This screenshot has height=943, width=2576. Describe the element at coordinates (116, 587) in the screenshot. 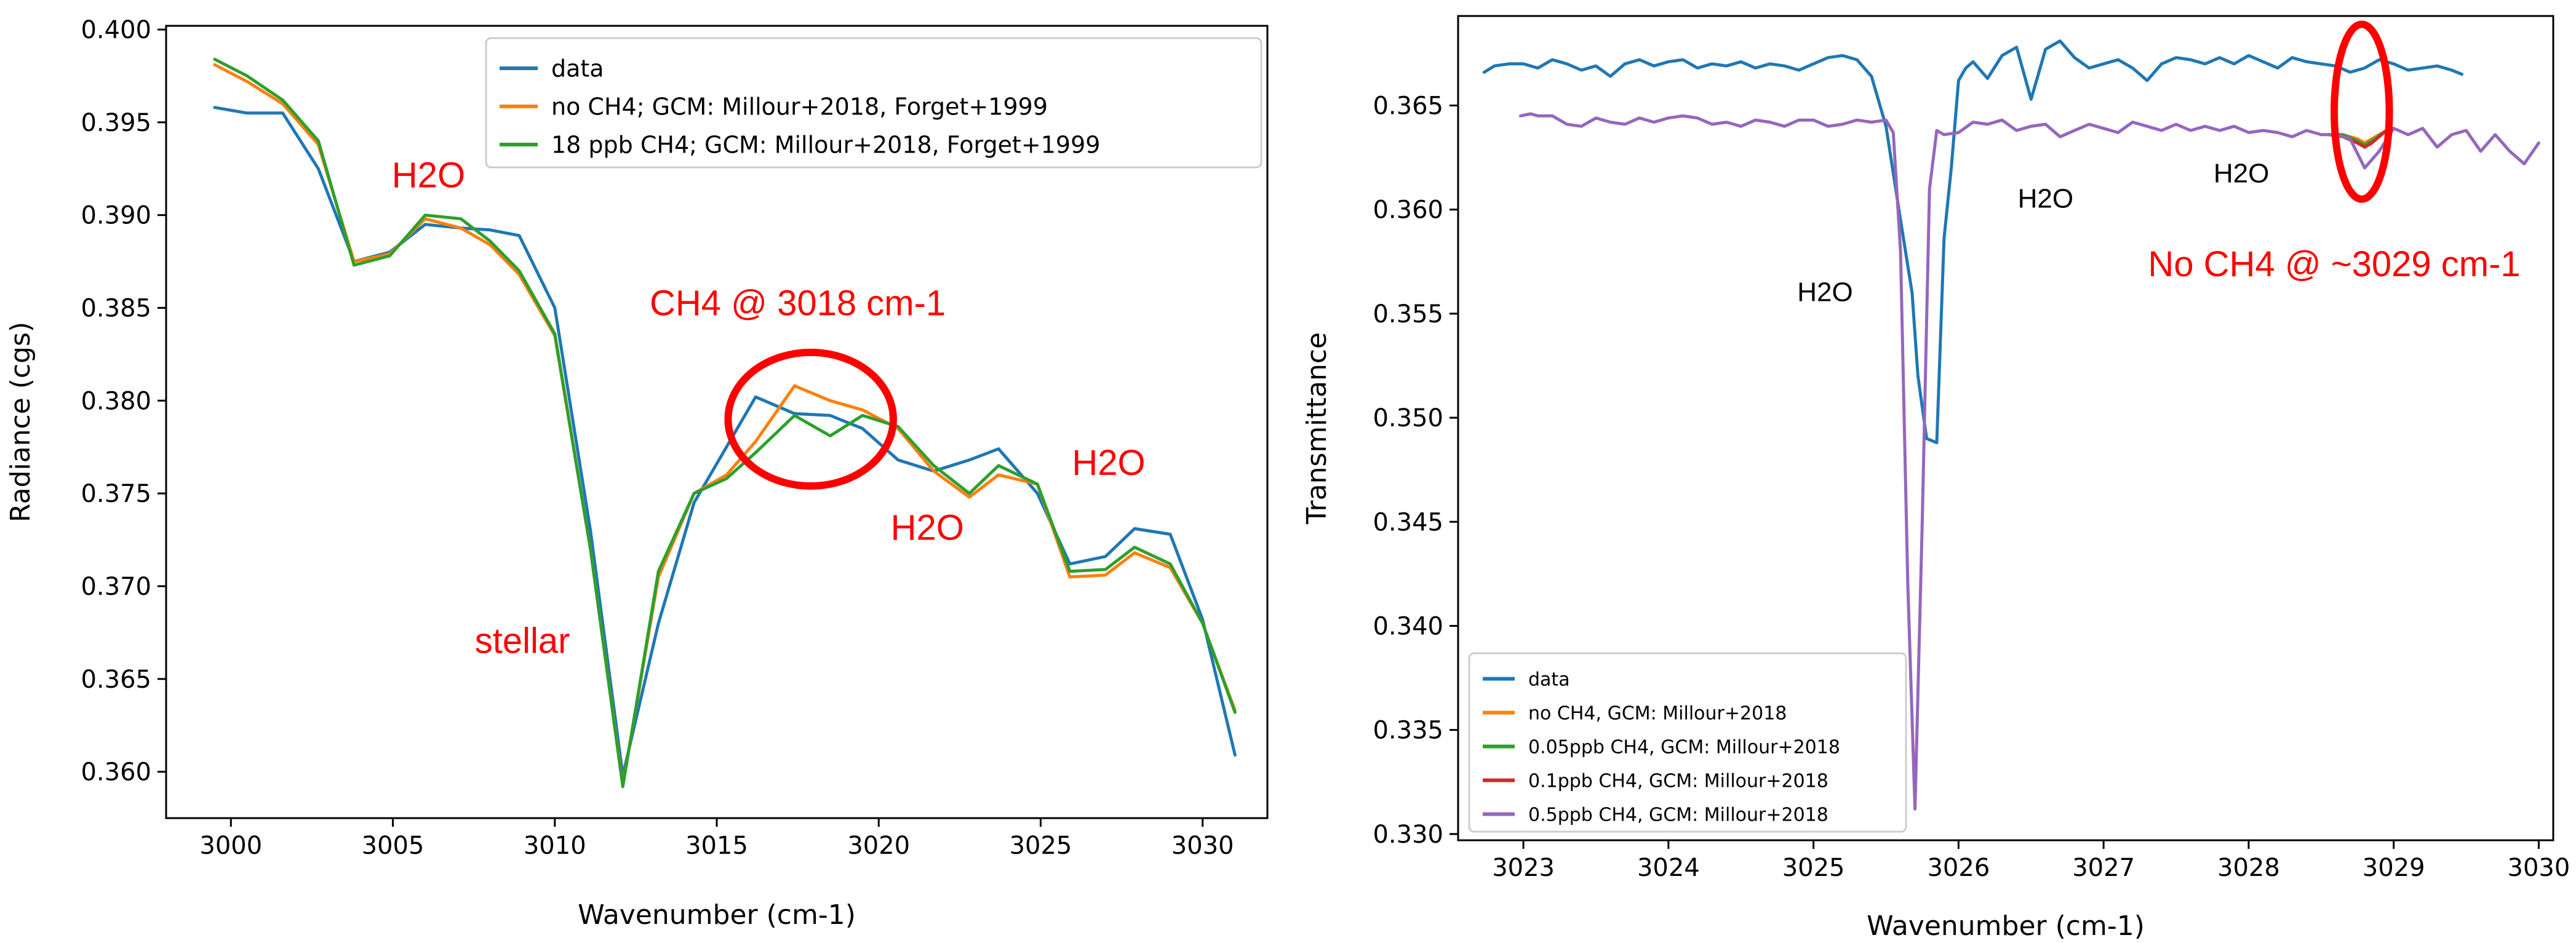

I see `y-tick-label: 0.370` at that location.